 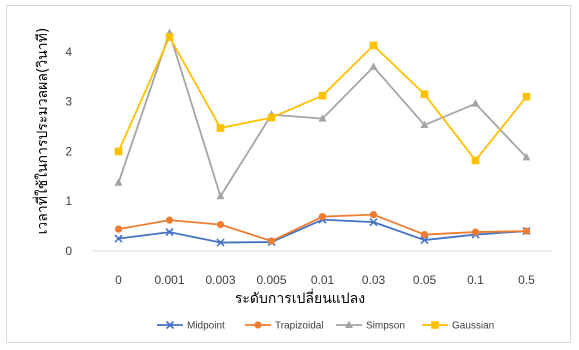 I want to click on x-axis-title: ระดับการเปลี่ยนแปลง, so click(x=300, y=298).